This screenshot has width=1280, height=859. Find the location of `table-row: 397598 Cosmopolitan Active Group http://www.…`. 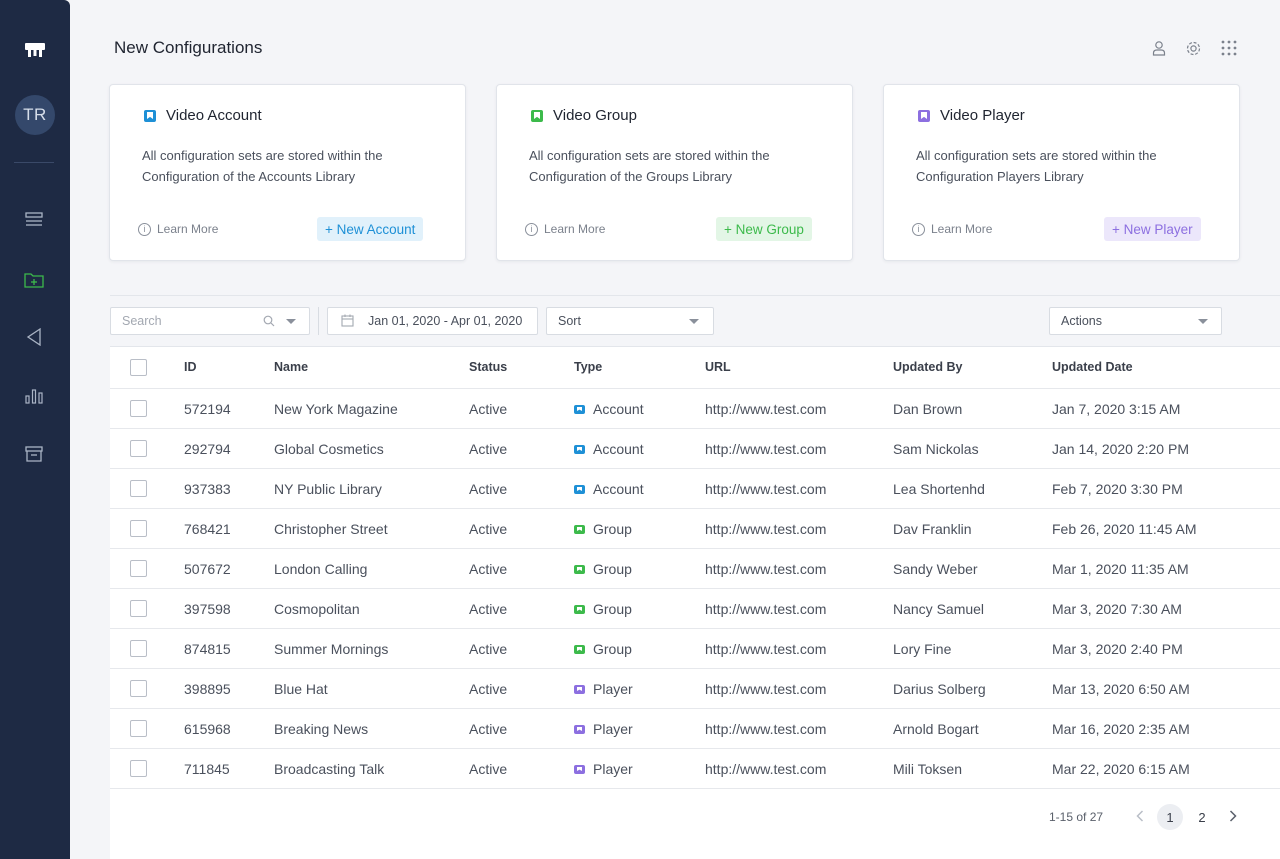

table-row: 397598 Cosmopolitan Active Group http://www.… is located at coordinates (695, 608).